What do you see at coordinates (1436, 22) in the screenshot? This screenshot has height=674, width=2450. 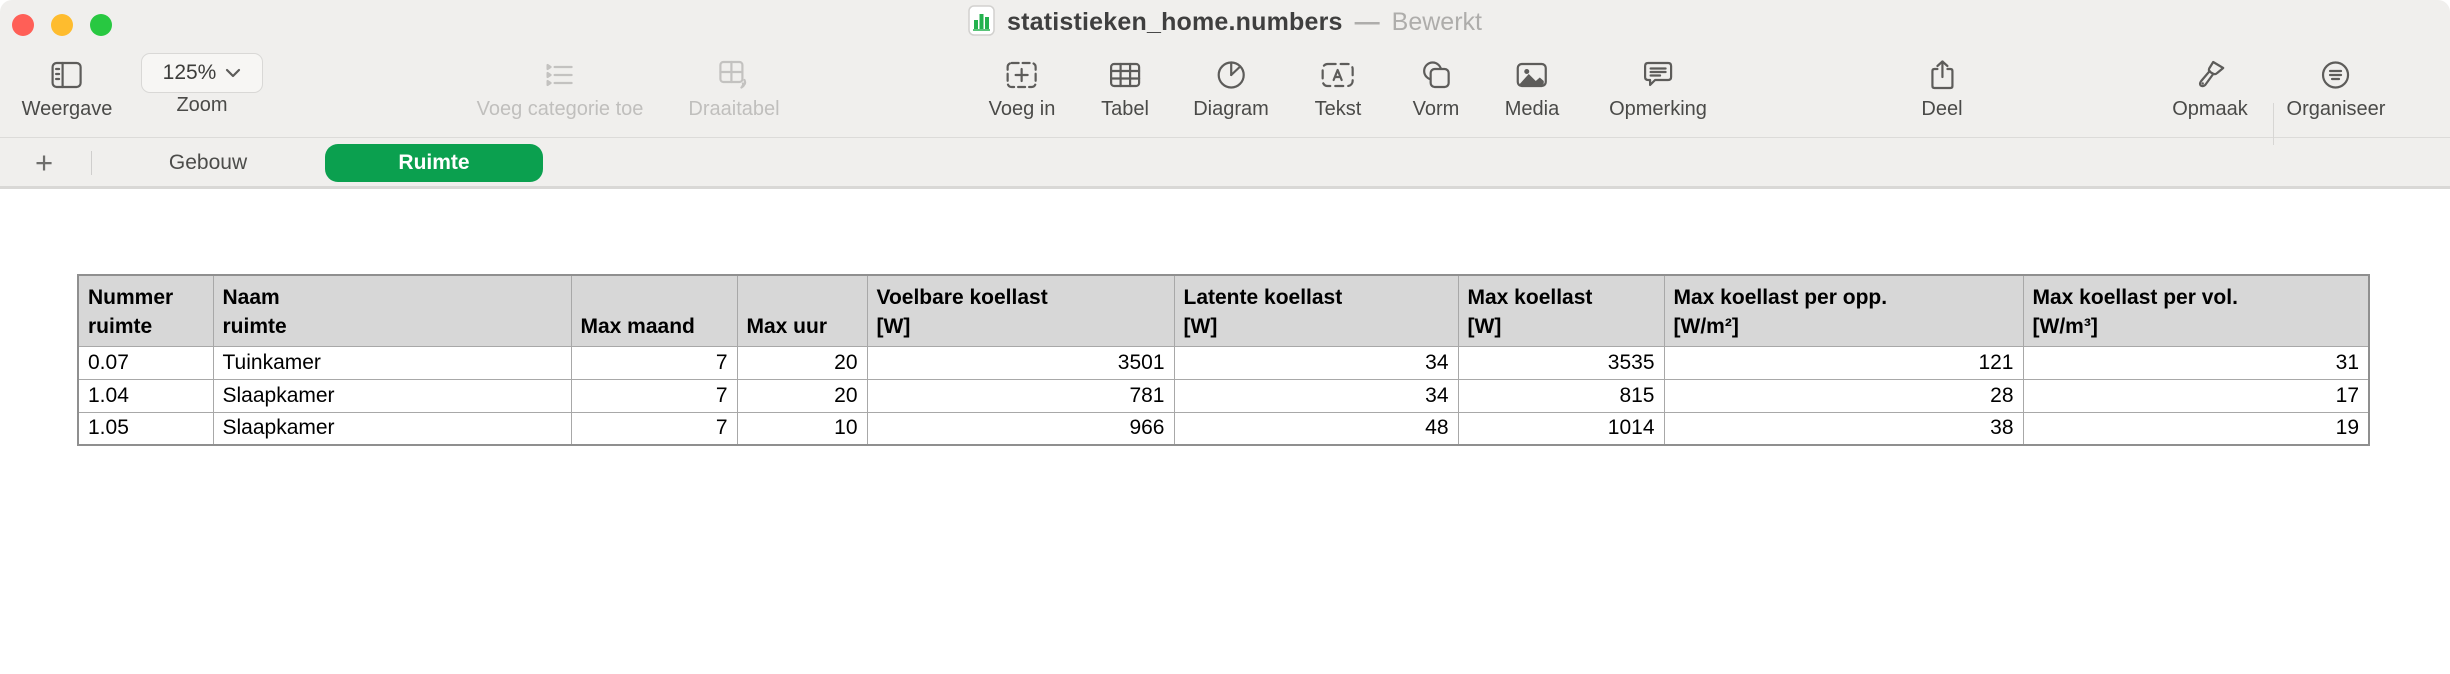 I see `document-status: Bewerkt` at bounding box center [1436, 22].